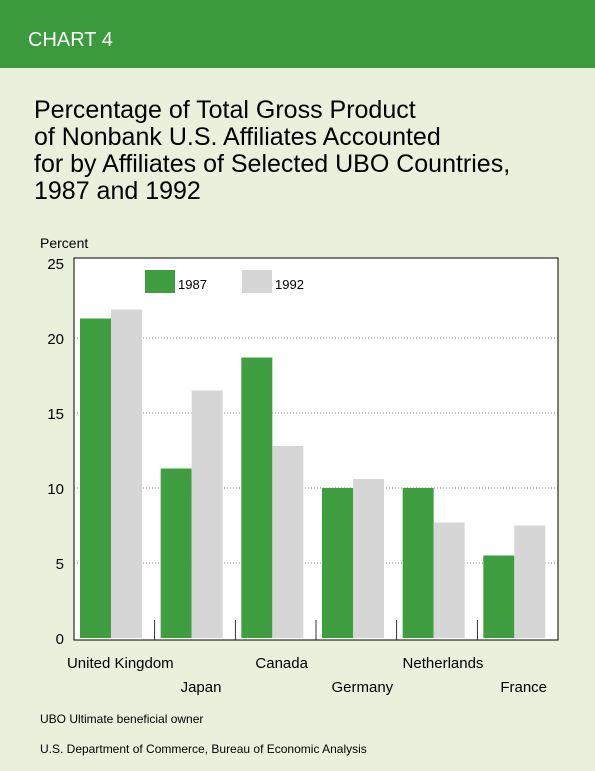 The height and width of the screenshot is (771, 595). I want to click on chart-title: 1987 and 1992, so click(117, 191).